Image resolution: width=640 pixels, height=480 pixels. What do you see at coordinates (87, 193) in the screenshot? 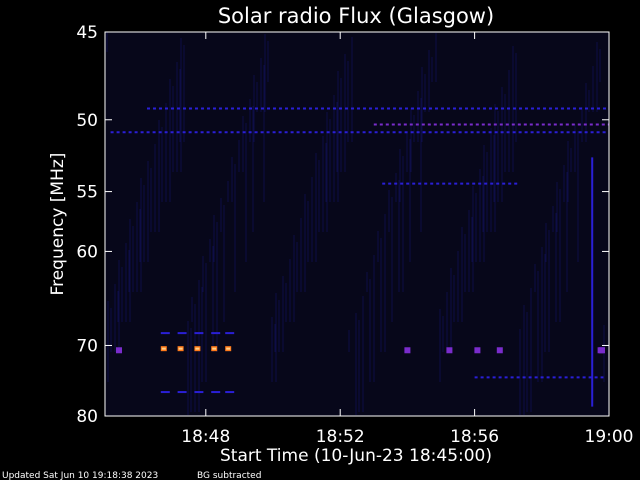
I see `y-tick-label: 55` at bounding box center [87, 193].